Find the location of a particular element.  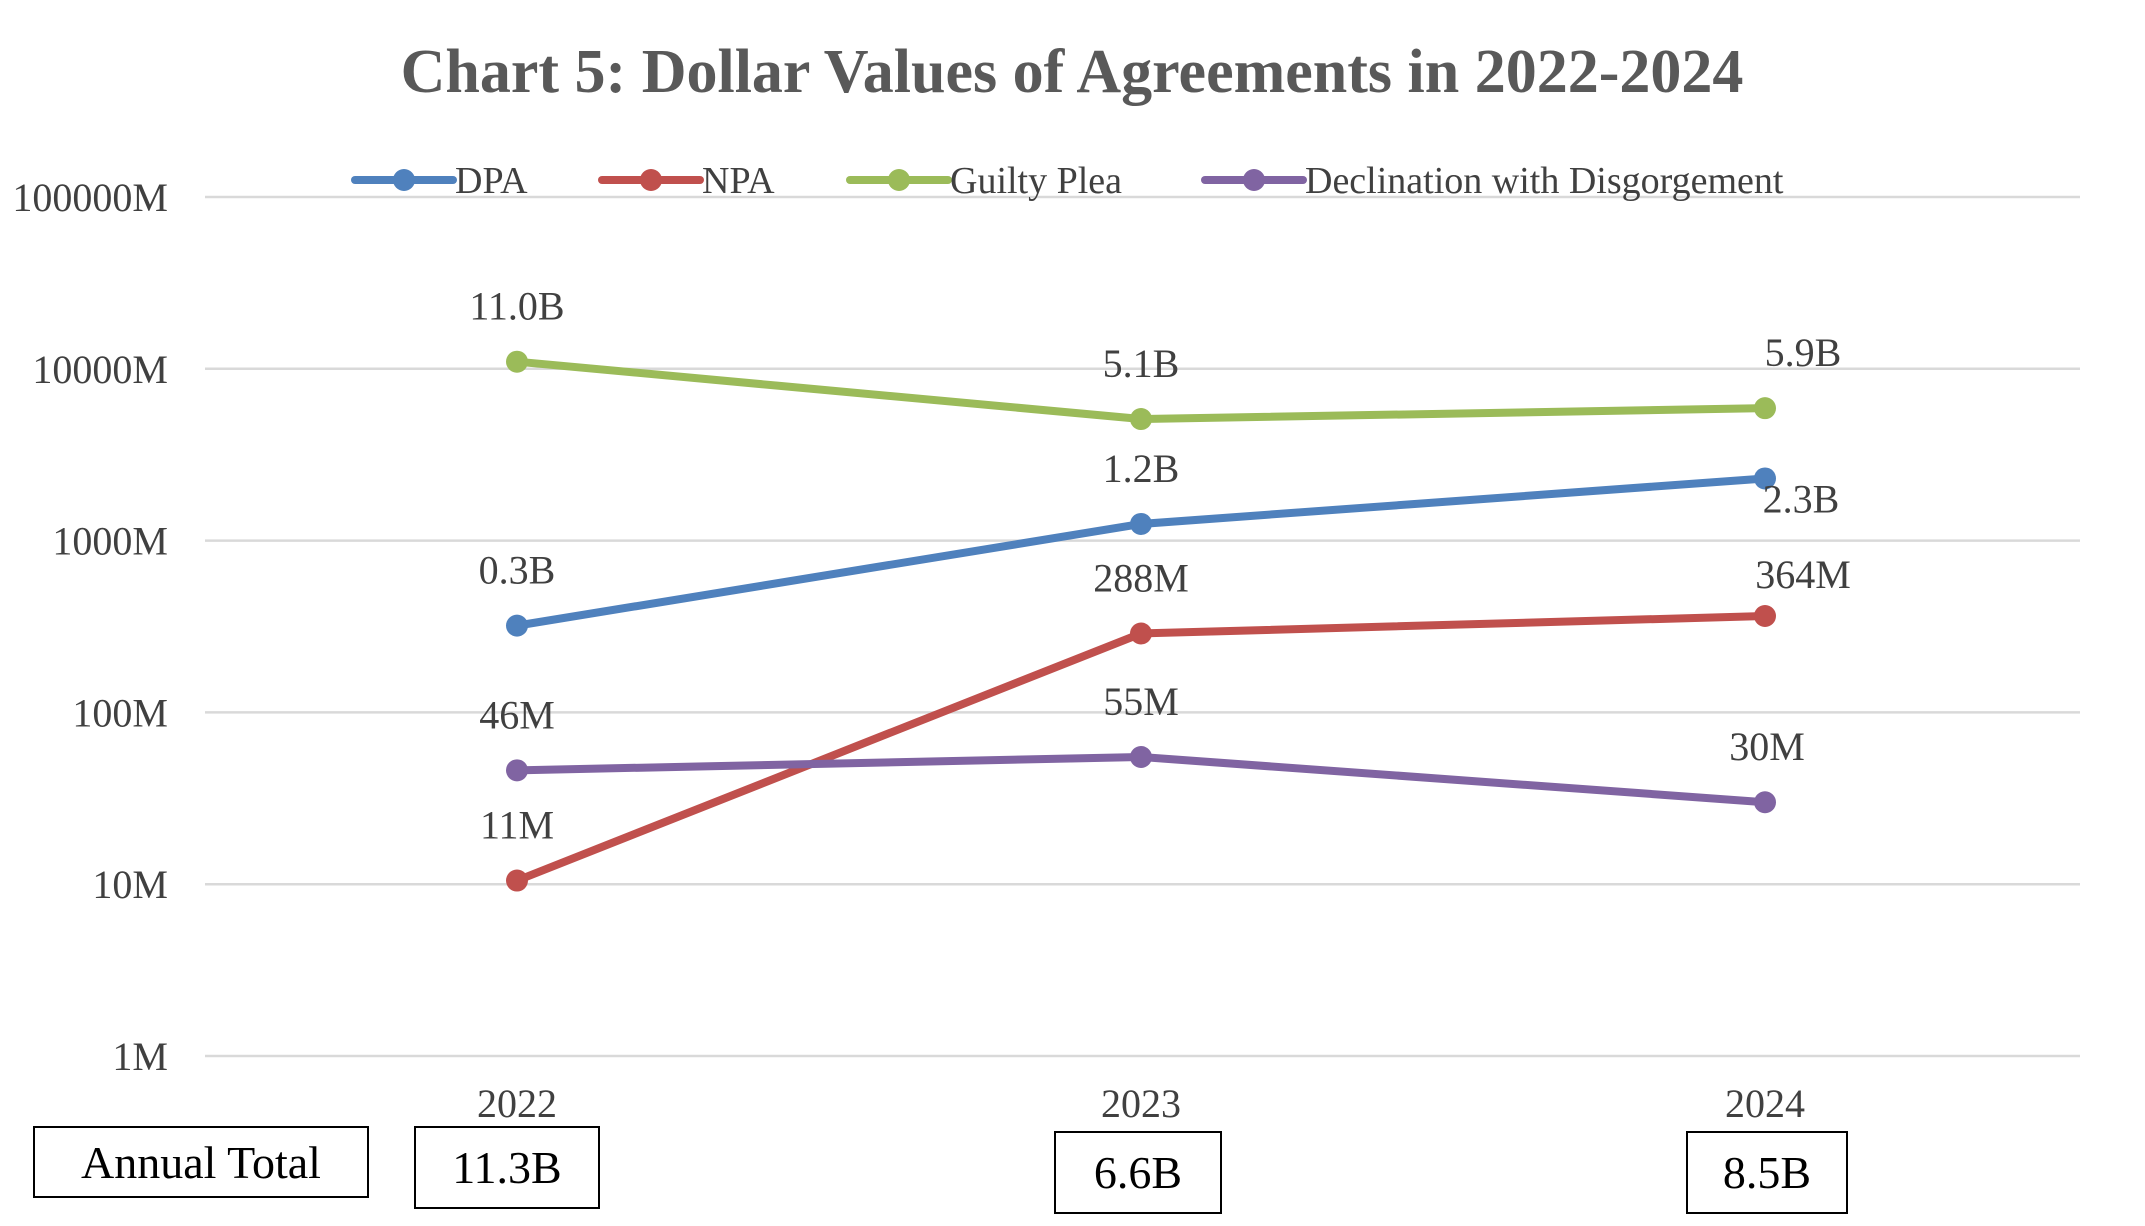

data-point-NPA-2023 is located at coordinates (1141, 633).